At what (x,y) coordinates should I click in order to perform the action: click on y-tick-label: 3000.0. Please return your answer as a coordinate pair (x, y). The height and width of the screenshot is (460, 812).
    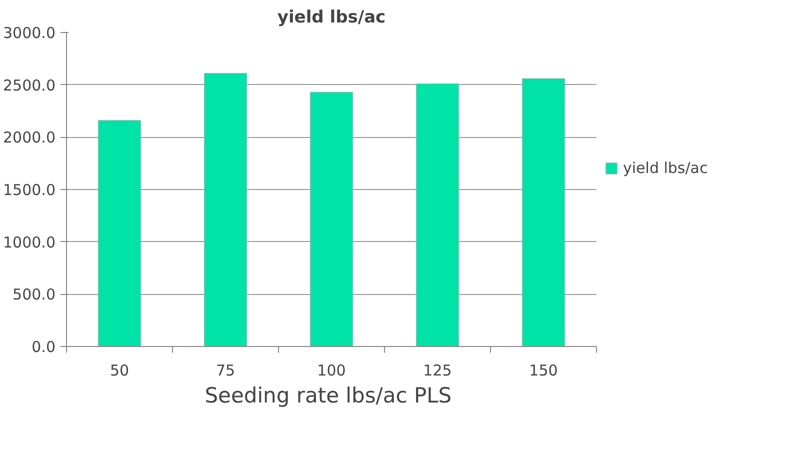
    Looking at the image, I should click on (29, 33).